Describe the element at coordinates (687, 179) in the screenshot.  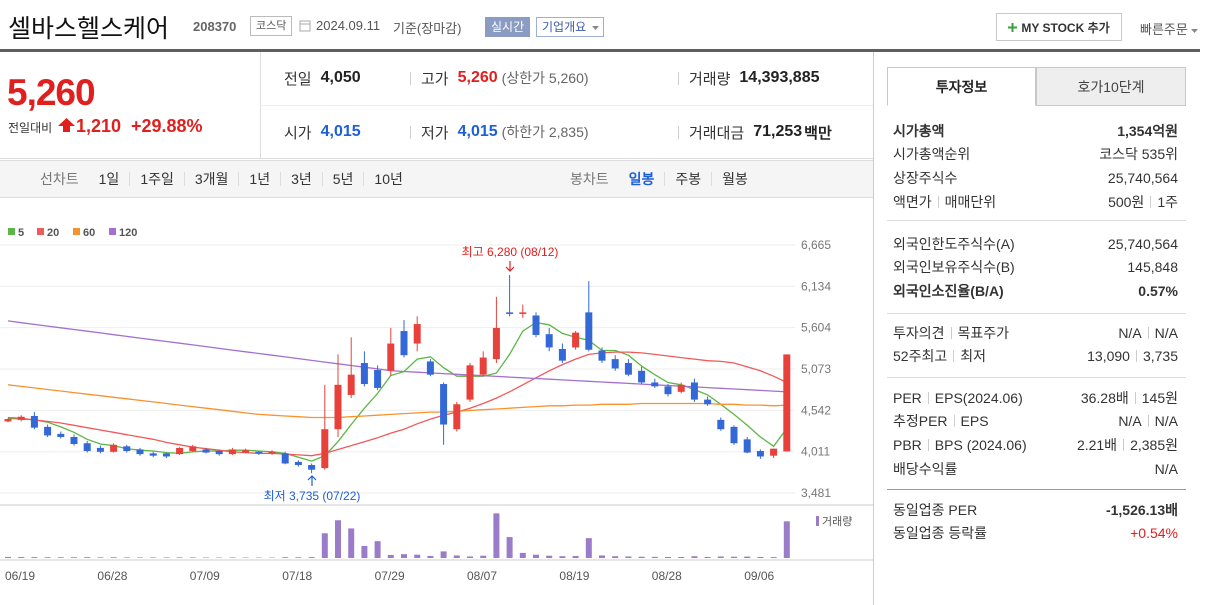
I see `period-tab: 주봉` at that location.